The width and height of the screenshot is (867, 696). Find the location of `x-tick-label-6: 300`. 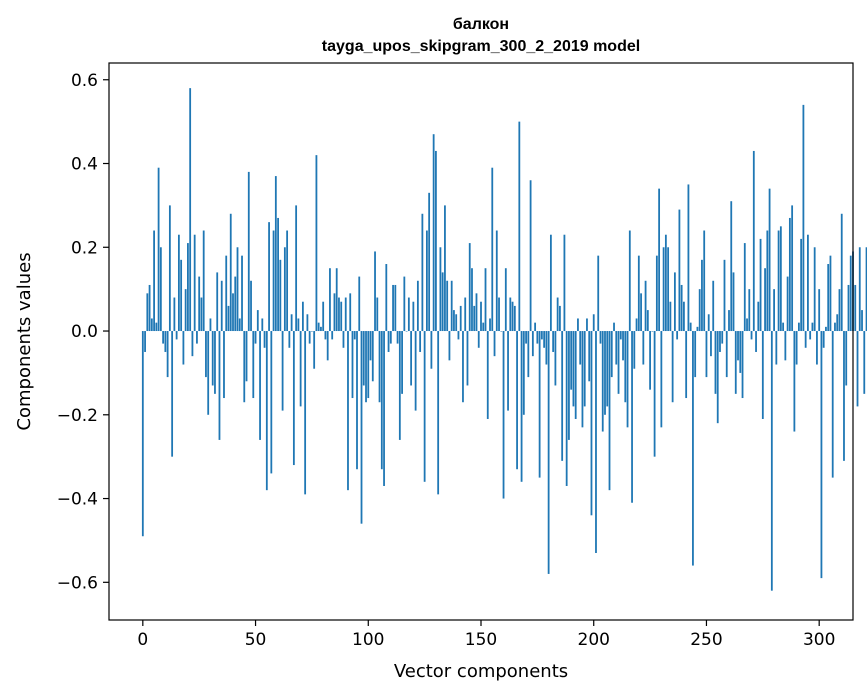

x-tick-label-6: 300 is located at coordinates (819, 640).